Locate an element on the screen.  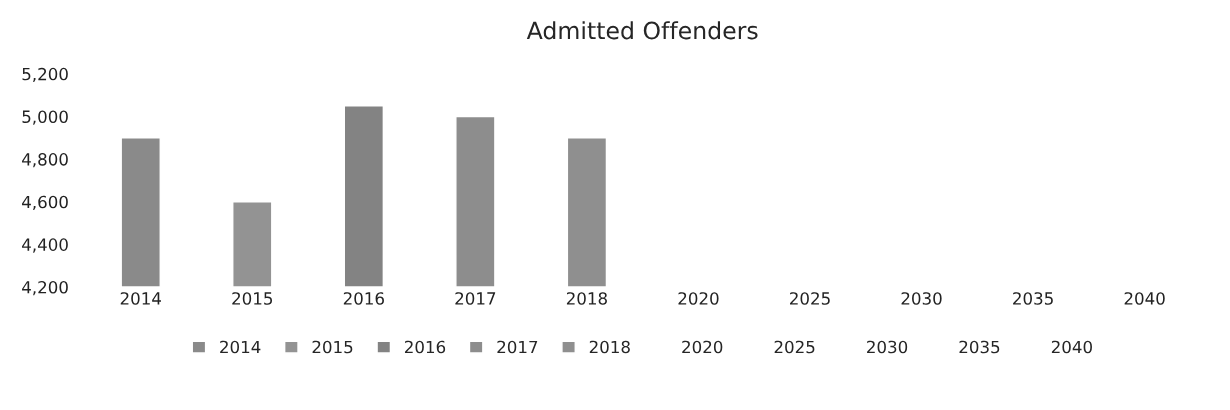
x-tick-label: 2025 is located at coordinates (810, 298).